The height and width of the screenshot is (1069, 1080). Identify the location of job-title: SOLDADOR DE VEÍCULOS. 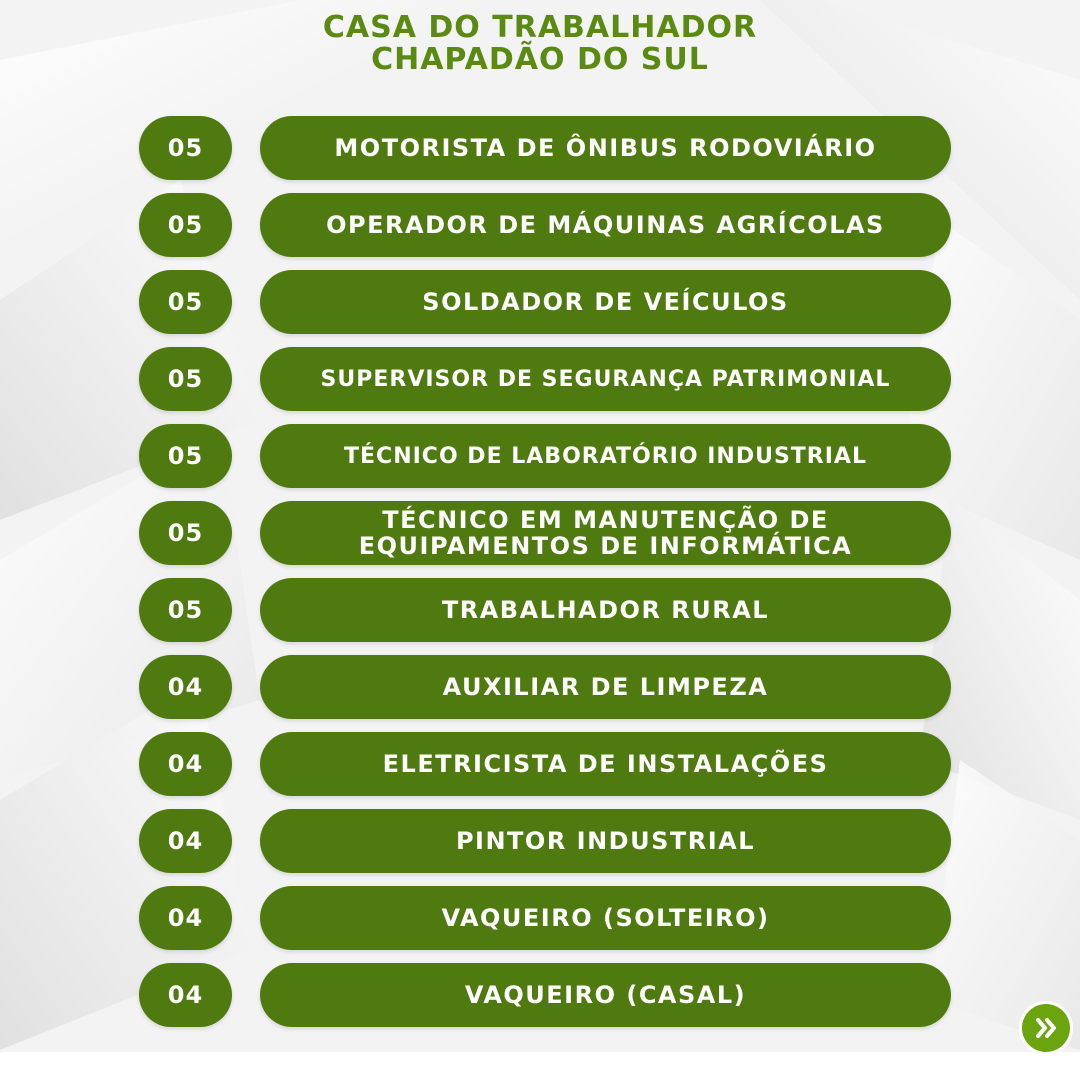
(605, 302).